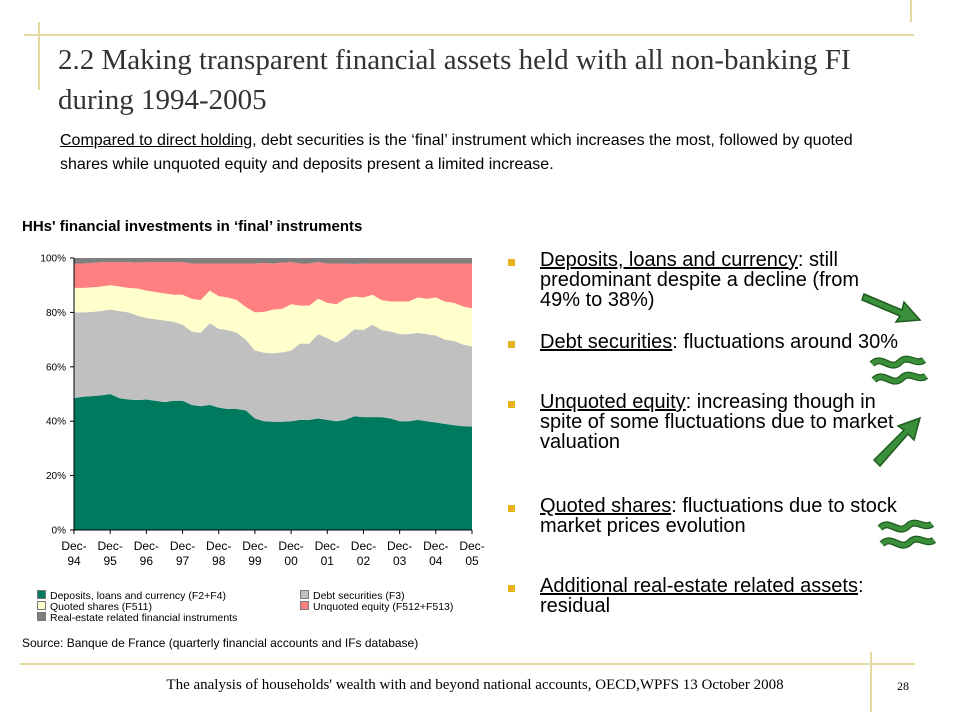  What do you see at coordinates (255, 561) in the screenshot?
I see `x-tick-label-bottom: 99` at bounding box center [255, 561].